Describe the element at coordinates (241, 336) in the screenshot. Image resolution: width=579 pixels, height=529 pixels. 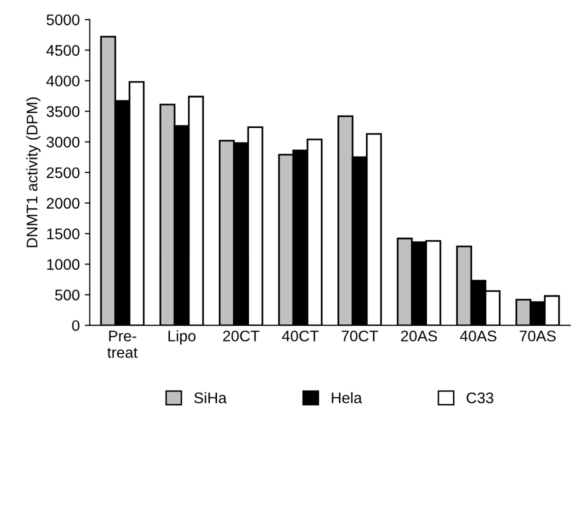
I see `x-tick-label: 20CT` at that location.